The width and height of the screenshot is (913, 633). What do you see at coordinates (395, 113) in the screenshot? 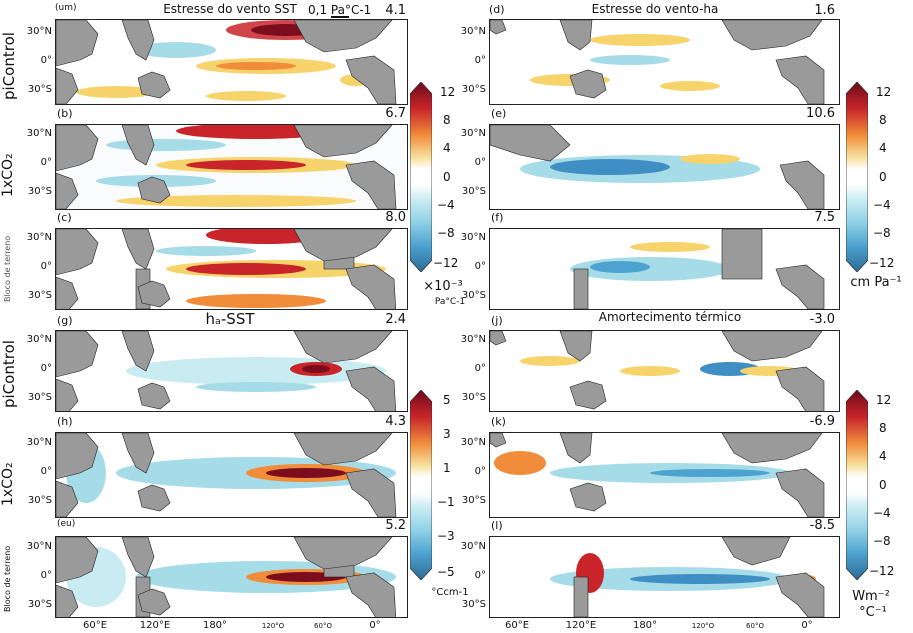
I see `panel-b-value: 6.7` at bounding box center [395, 113].